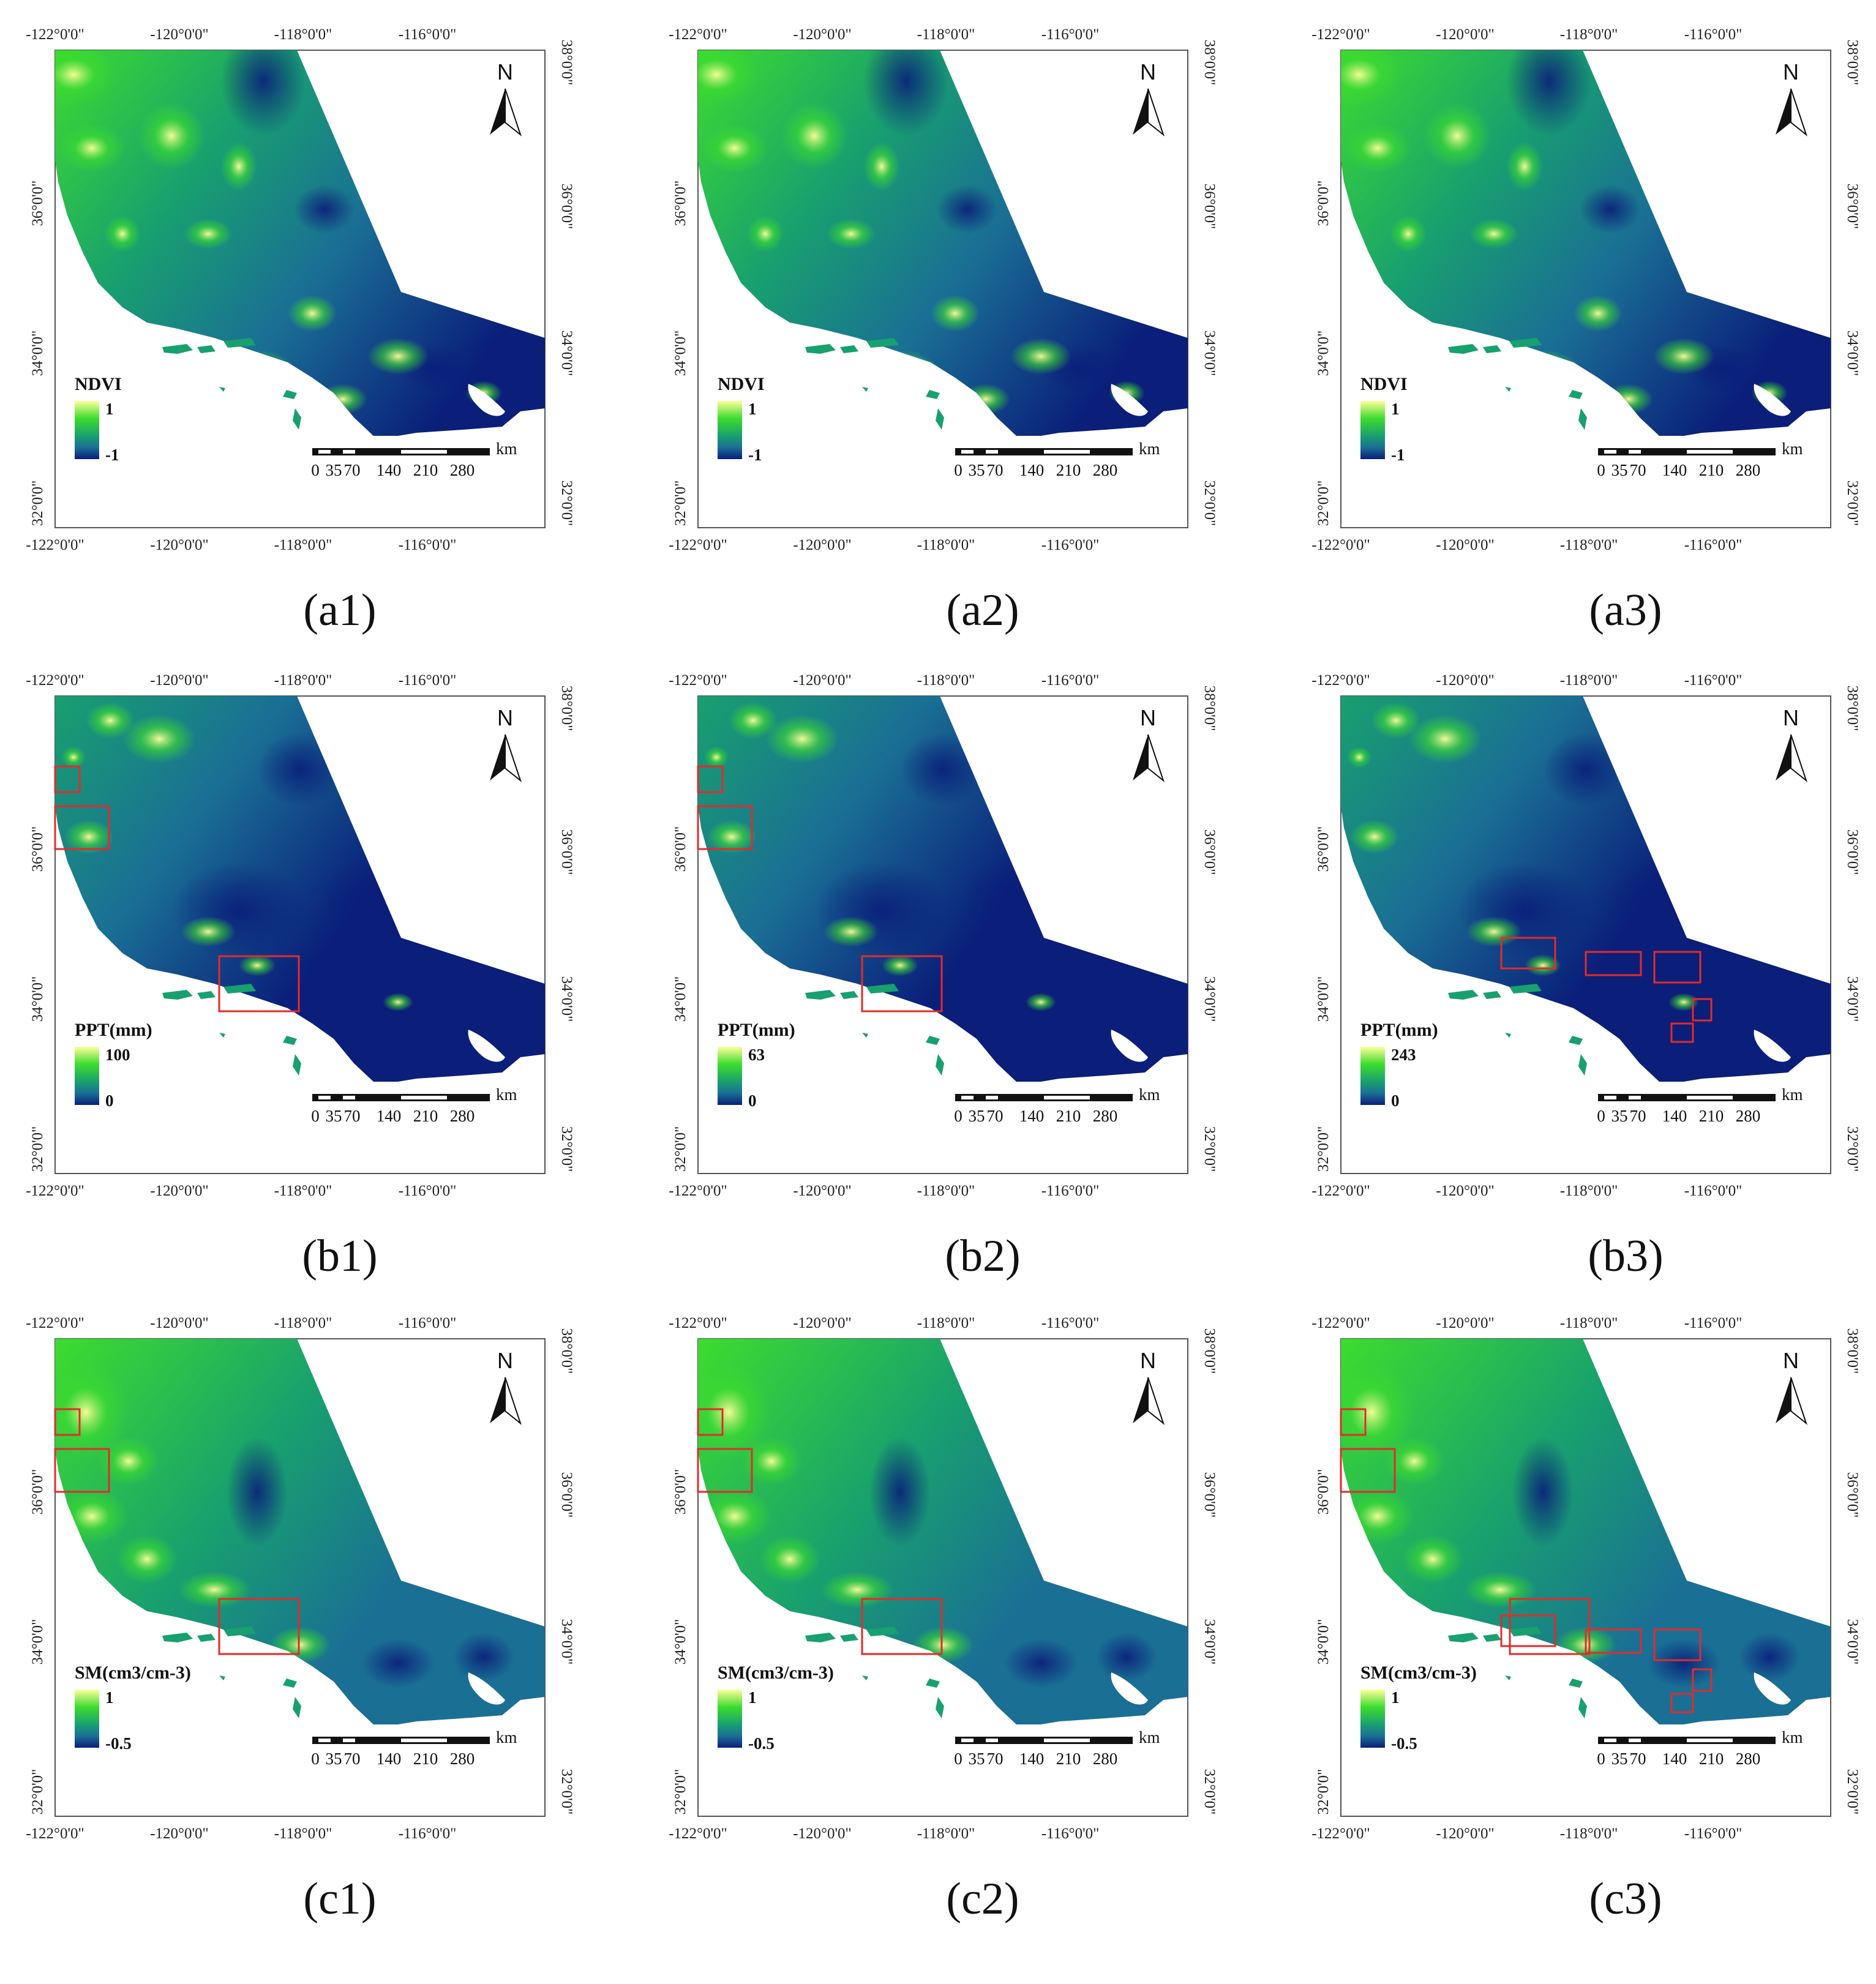 This screenshot has width=1876, height=1984. What do you see at coordinates (1396, 1100) in the screenshot?
I see `legend-min-value: 0` at bounding box center [1396, 1100].